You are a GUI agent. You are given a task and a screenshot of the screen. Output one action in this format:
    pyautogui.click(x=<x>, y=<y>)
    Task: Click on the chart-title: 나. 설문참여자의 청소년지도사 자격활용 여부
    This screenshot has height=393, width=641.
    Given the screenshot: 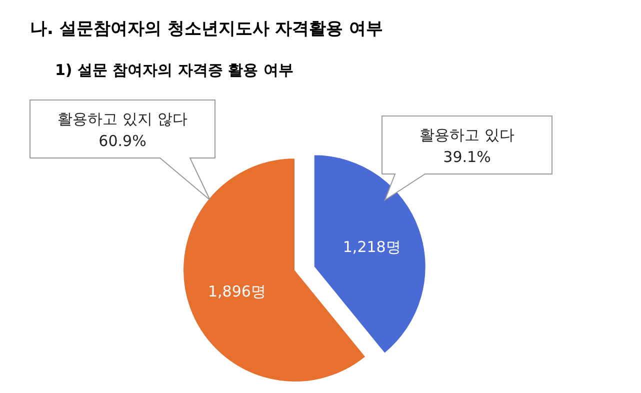 What is the action you would take?
    pyautogui.click(x=207, y=29)
    